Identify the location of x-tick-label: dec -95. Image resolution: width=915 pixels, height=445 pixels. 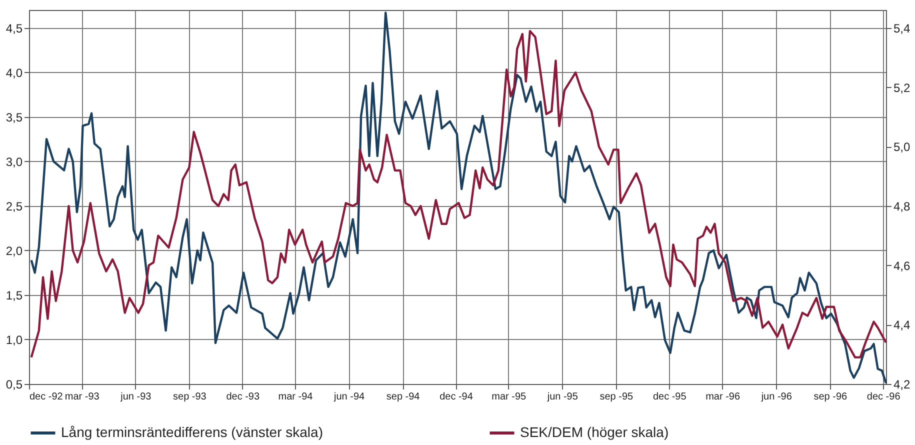
(669, 397).